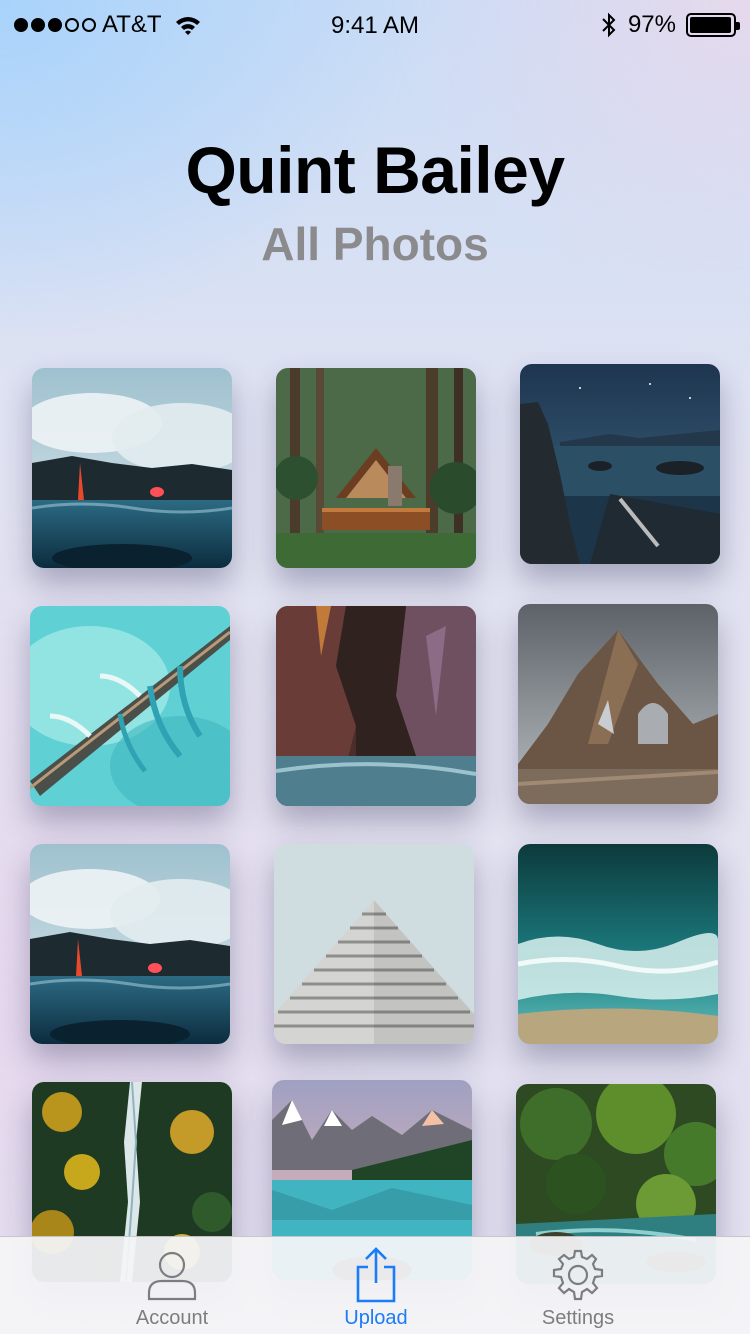 Image resolution: width=750 pixels, height=1334 pixels. Describe the element at coordinates (375, 170) in the screenshot. I see `page-title: Quint Bailey` at that location.